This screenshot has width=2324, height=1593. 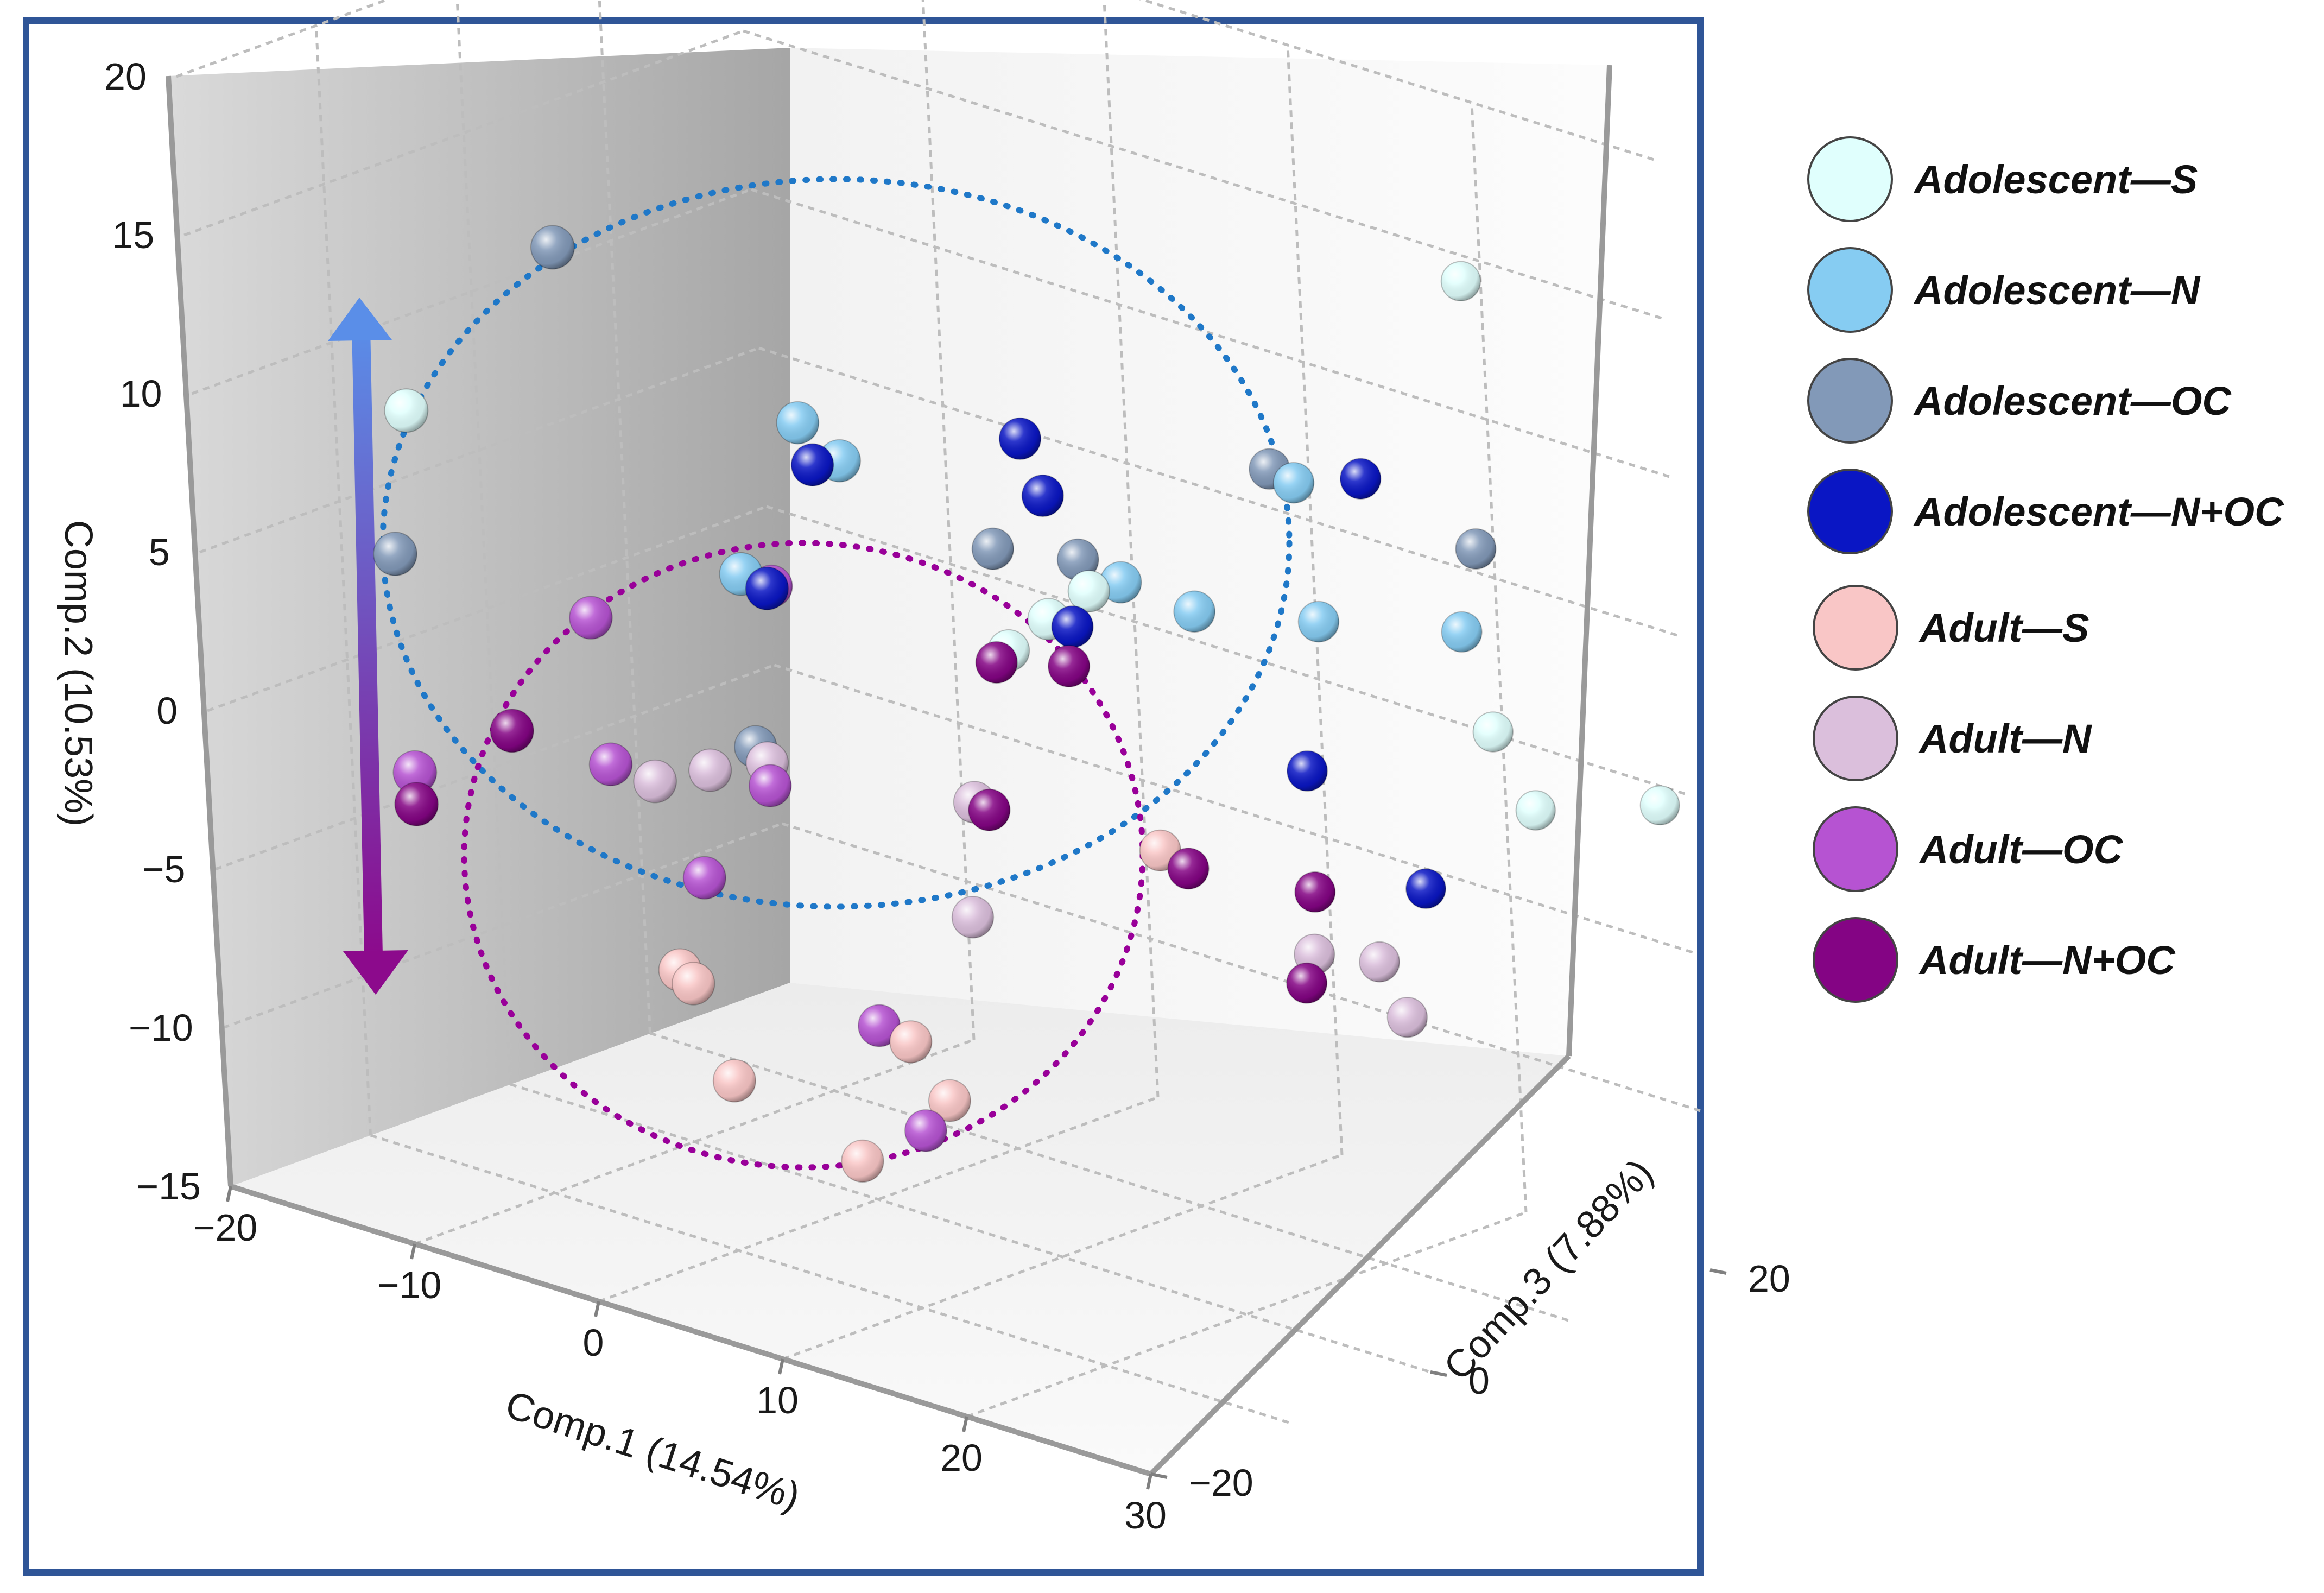 I want to click on z-tick-label: 0, so click(x=1479, y=1381).